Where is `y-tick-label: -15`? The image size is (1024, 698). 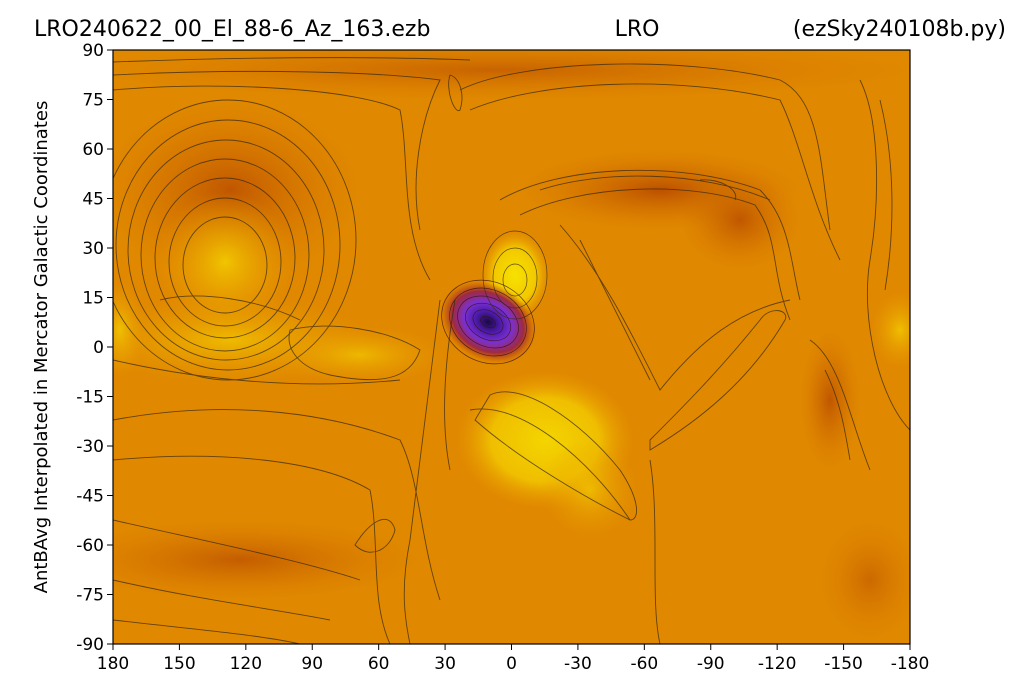 y-tick-label: -15 is located at coordinates (90, 398).